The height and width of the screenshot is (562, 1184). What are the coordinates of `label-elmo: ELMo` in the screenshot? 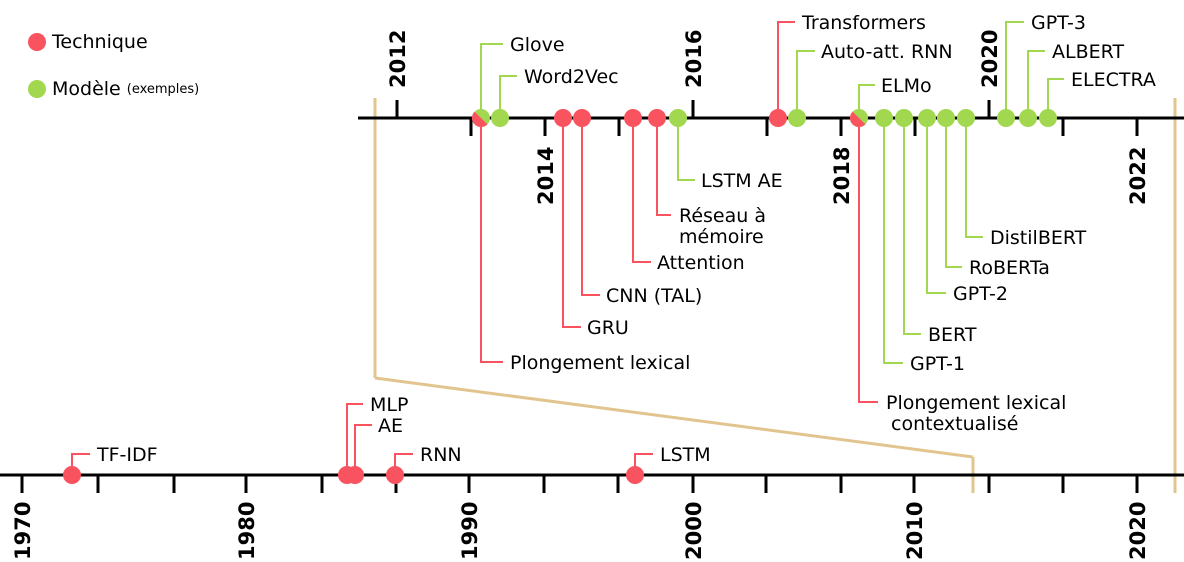 It's located at (906, 86).